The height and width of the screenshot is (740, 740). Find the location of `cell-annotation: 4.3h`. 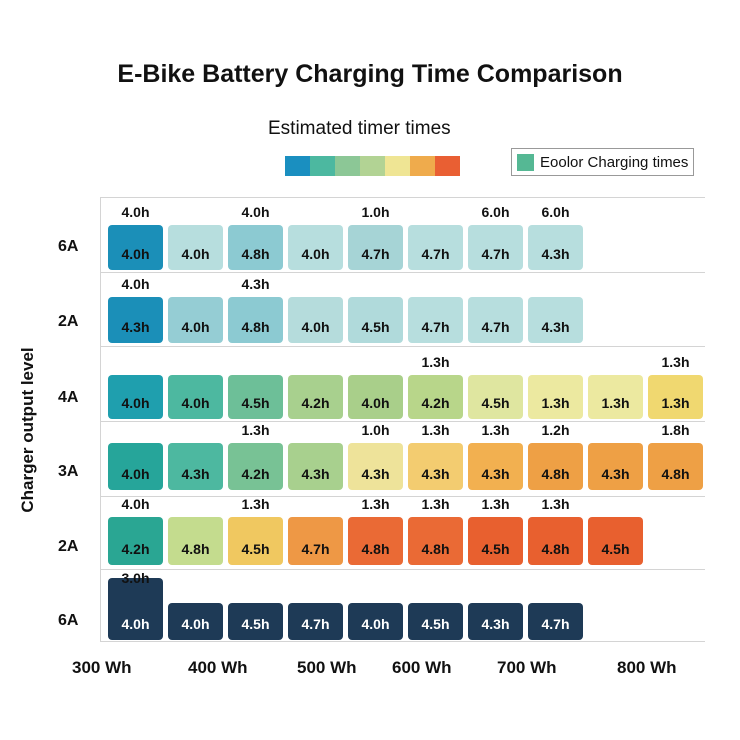

cell-annotation: 4.3h is located at coordinates (255, 284).